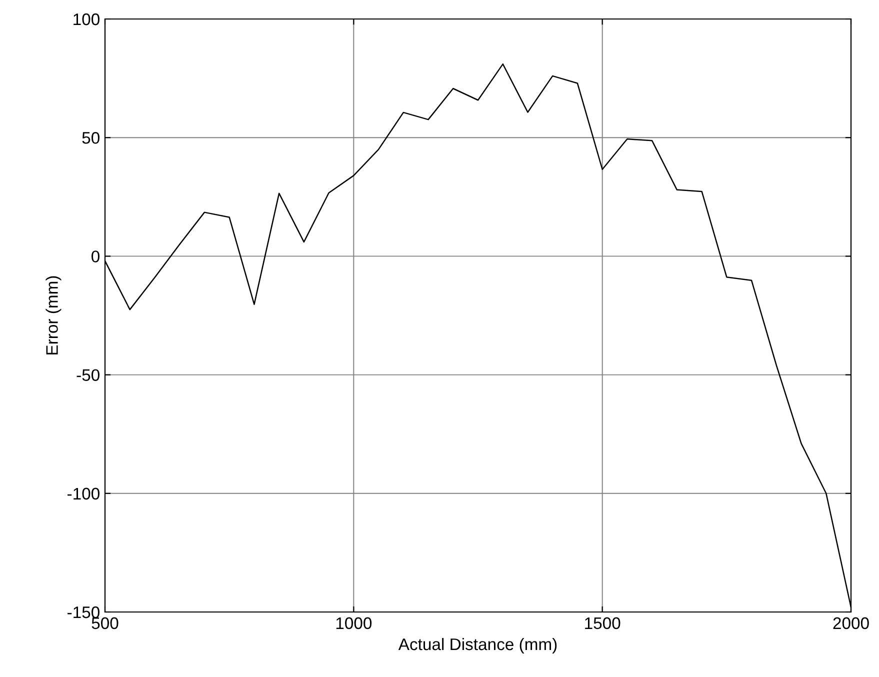  I want to click on x-tick-label: 1500, so click(602, 623).